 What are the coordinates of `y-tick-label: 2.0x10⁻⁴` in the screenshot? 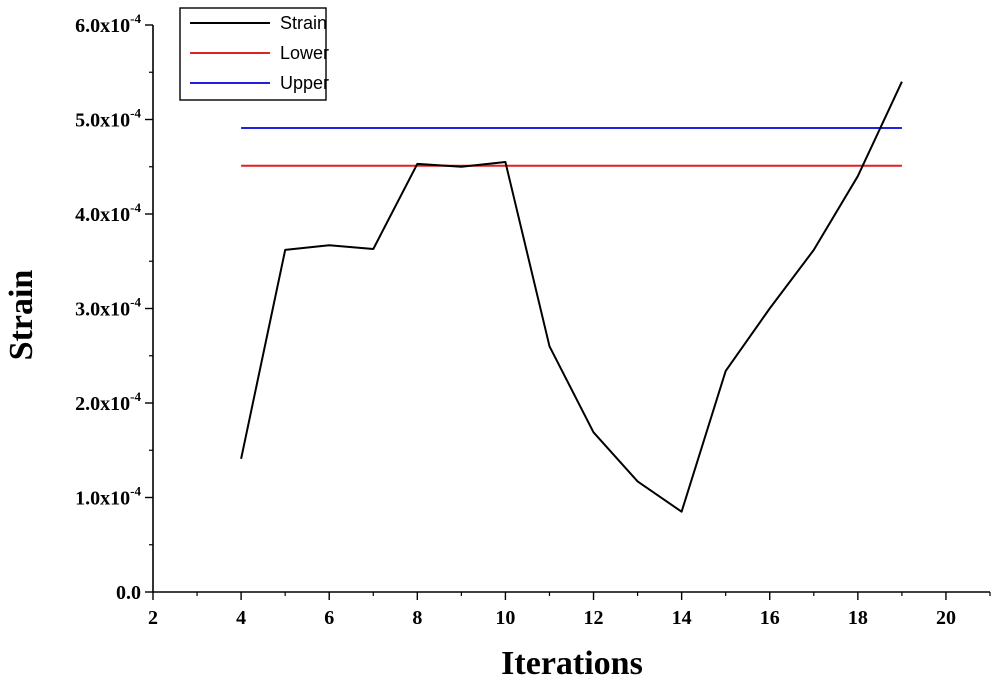 It's located at (108, 402).